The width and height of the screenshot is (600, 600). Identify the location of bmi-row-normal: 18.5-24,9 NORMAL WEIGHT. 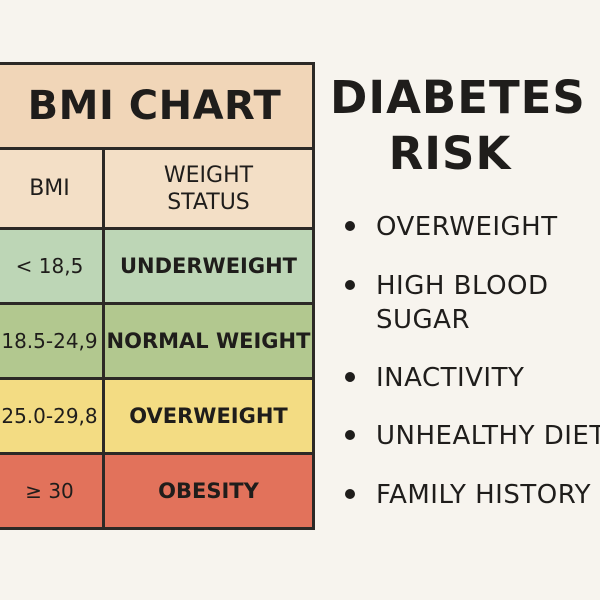
(157, 341).